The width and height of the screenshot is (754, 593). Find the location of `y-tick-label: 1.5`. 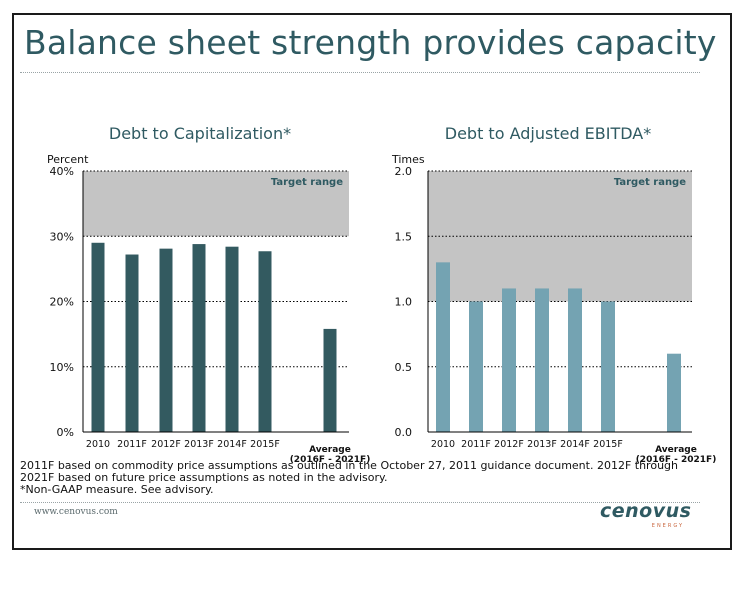

y-tick-label: 1.5 is located at coordinates (404, 236).